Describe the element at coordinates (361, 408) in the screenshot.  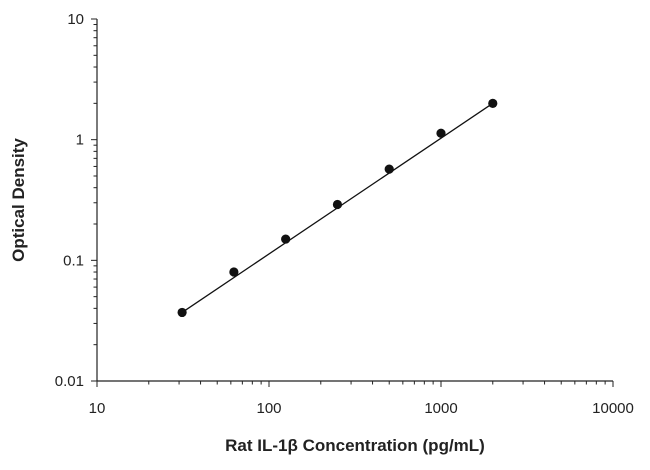
I see `x-tick-labels: 10 100 1000 10000` at that location.